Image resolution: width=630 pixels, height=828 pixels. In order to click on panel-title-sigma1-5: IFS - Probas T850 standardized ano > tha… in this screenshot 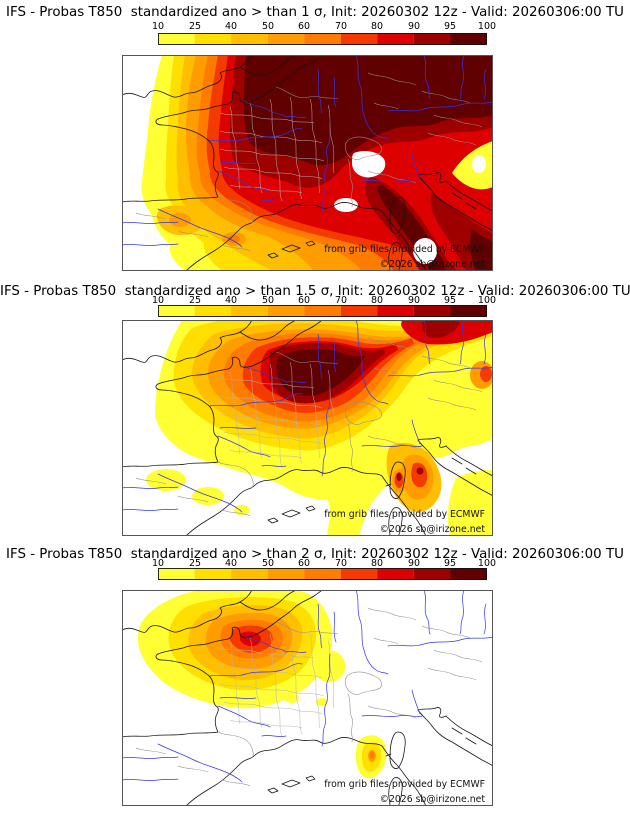, I will do `click(315, 291)`.